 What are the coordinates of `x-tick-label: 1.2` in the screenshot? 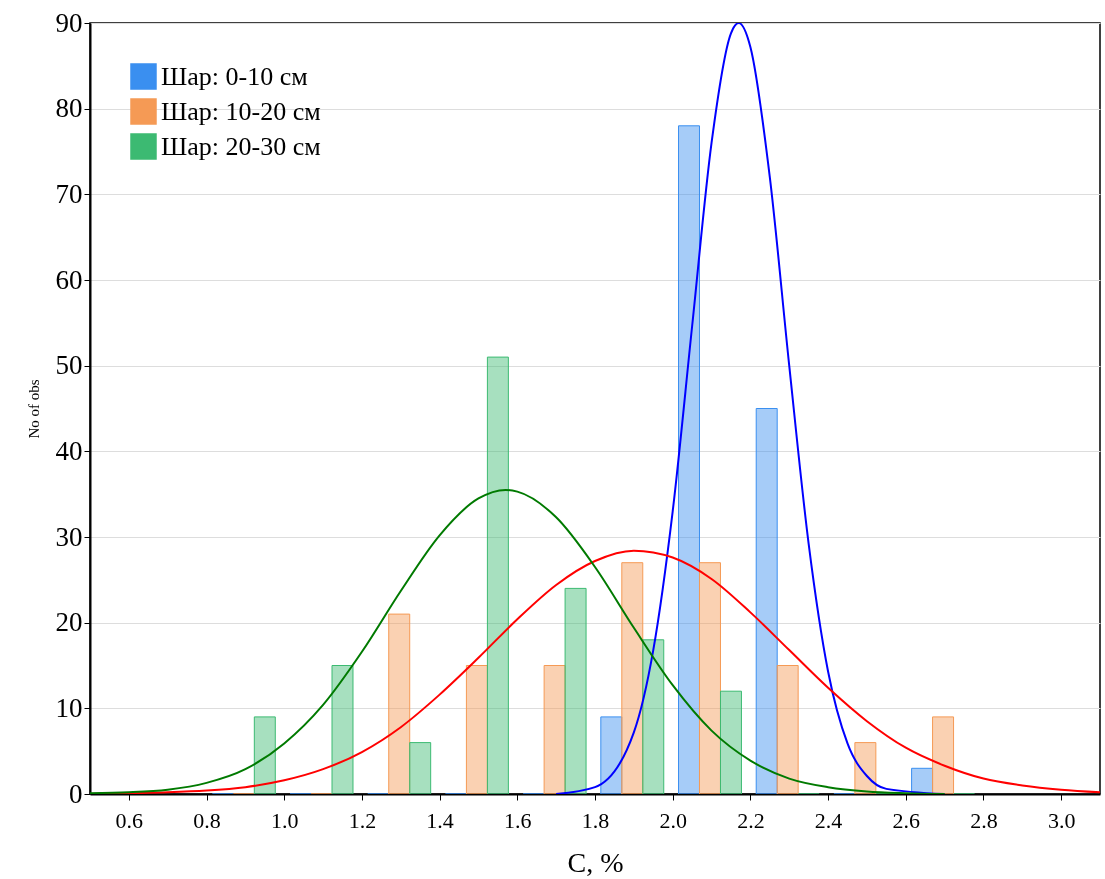 It's located at (362, 820).